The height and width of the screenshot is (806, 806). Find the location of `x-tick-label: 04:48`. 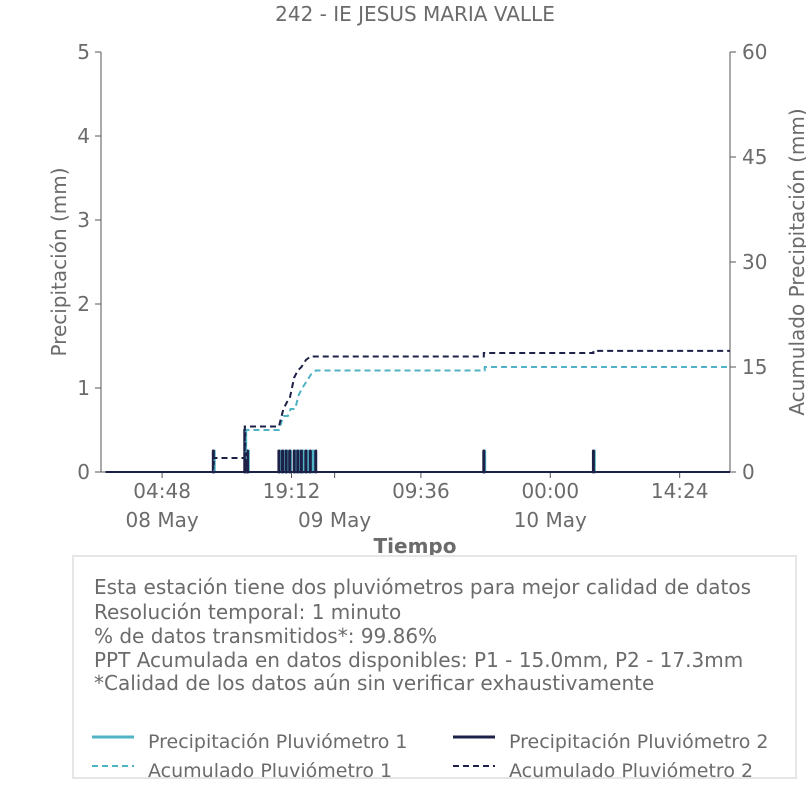

x-tick-label: 04:48 is located at coordinates (162, 491).